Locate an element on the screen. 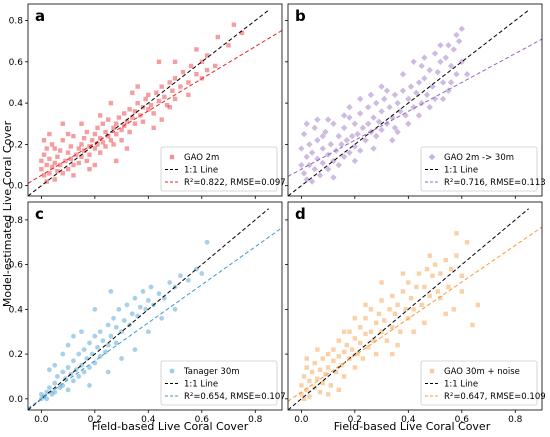  legend-fit: R²=0.647, RMSE=0.109 is located at coordinates (495, 397).